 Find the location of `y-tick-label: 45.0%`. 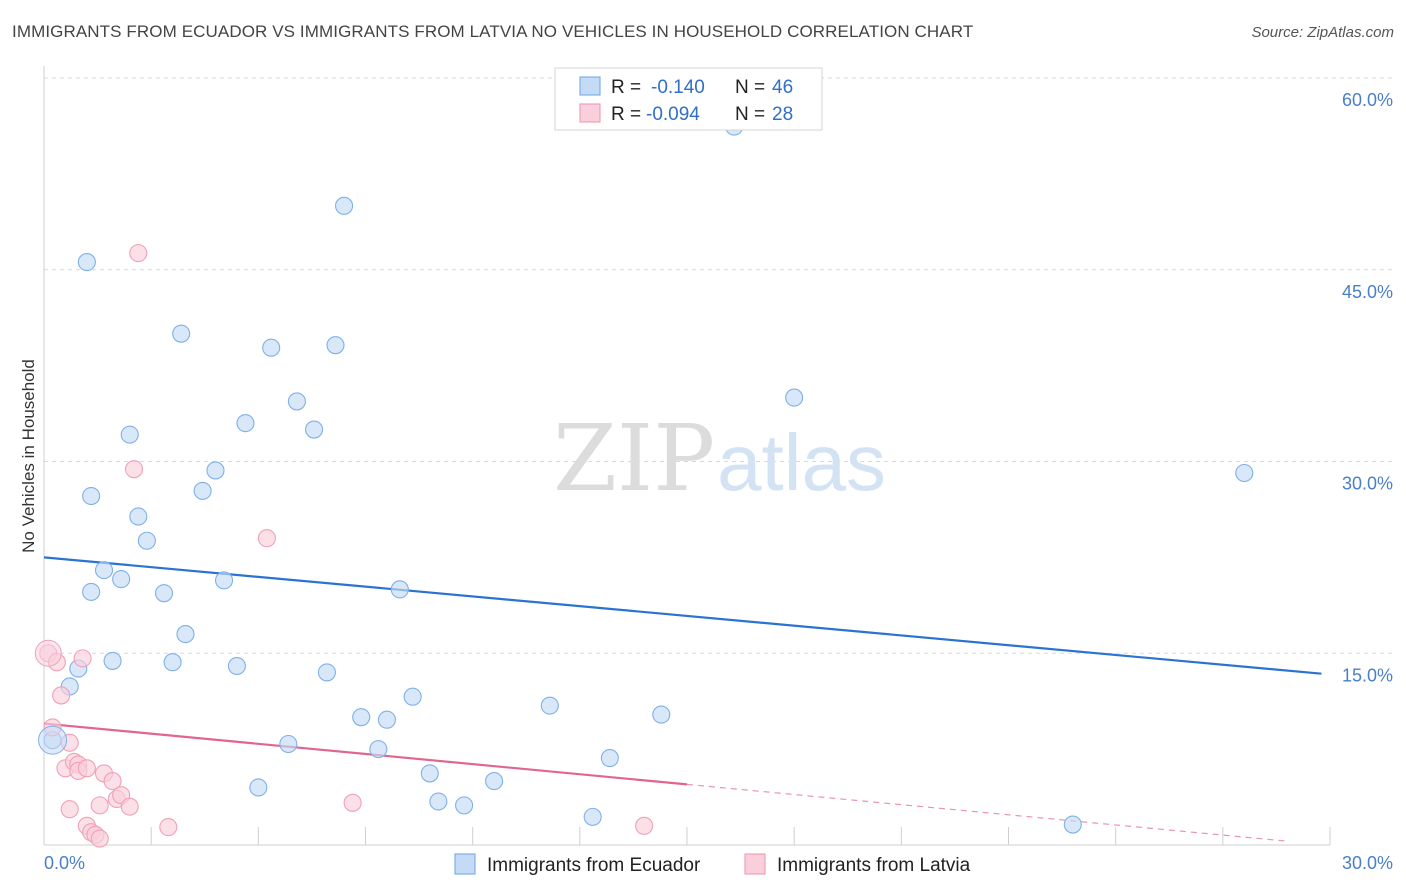

y-tick-label: 45.0% is located at coordinates (1367, 292).